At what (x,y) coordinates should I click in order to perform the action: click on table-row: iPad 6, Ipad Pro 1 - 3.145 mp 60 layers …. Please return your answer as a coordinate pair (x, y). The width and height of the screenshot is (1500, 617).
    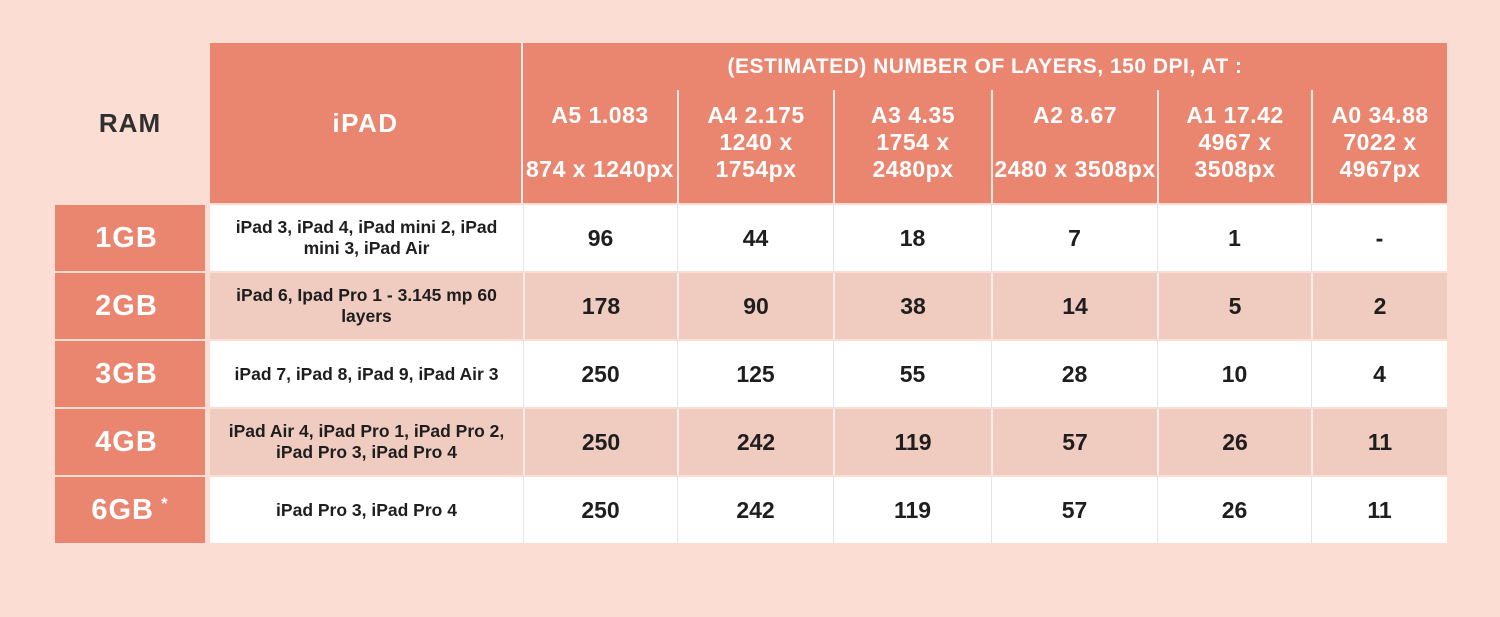
    Looking at the image, I should click on (828, 306).